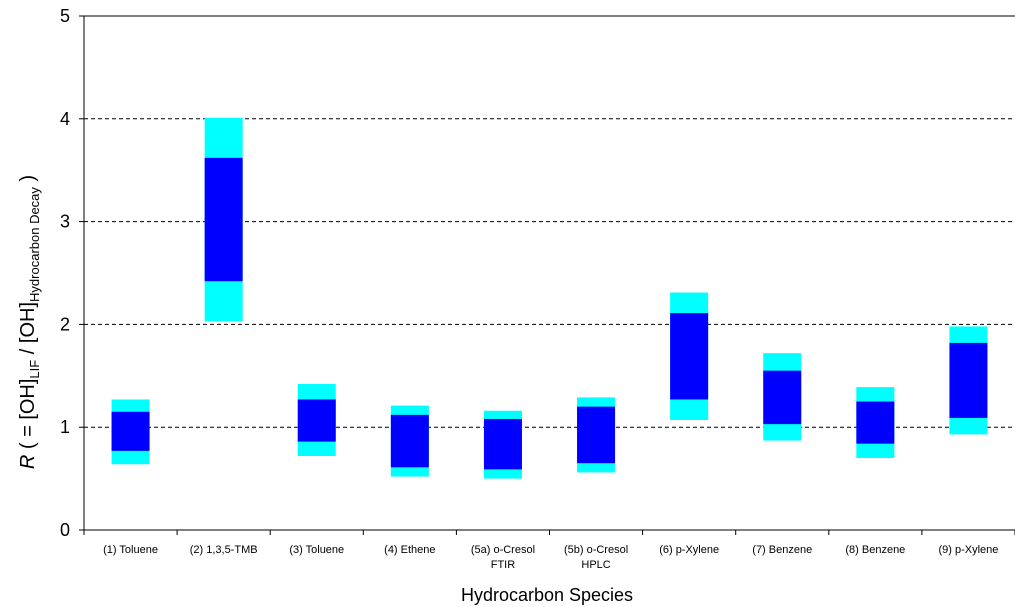 Image resolution: width=1015 pixels, height=607 pixels. Describe the element at coordinates (596, 550) in the screenshot. I see `x-category-label: (5b) o-Cresol` at that location.